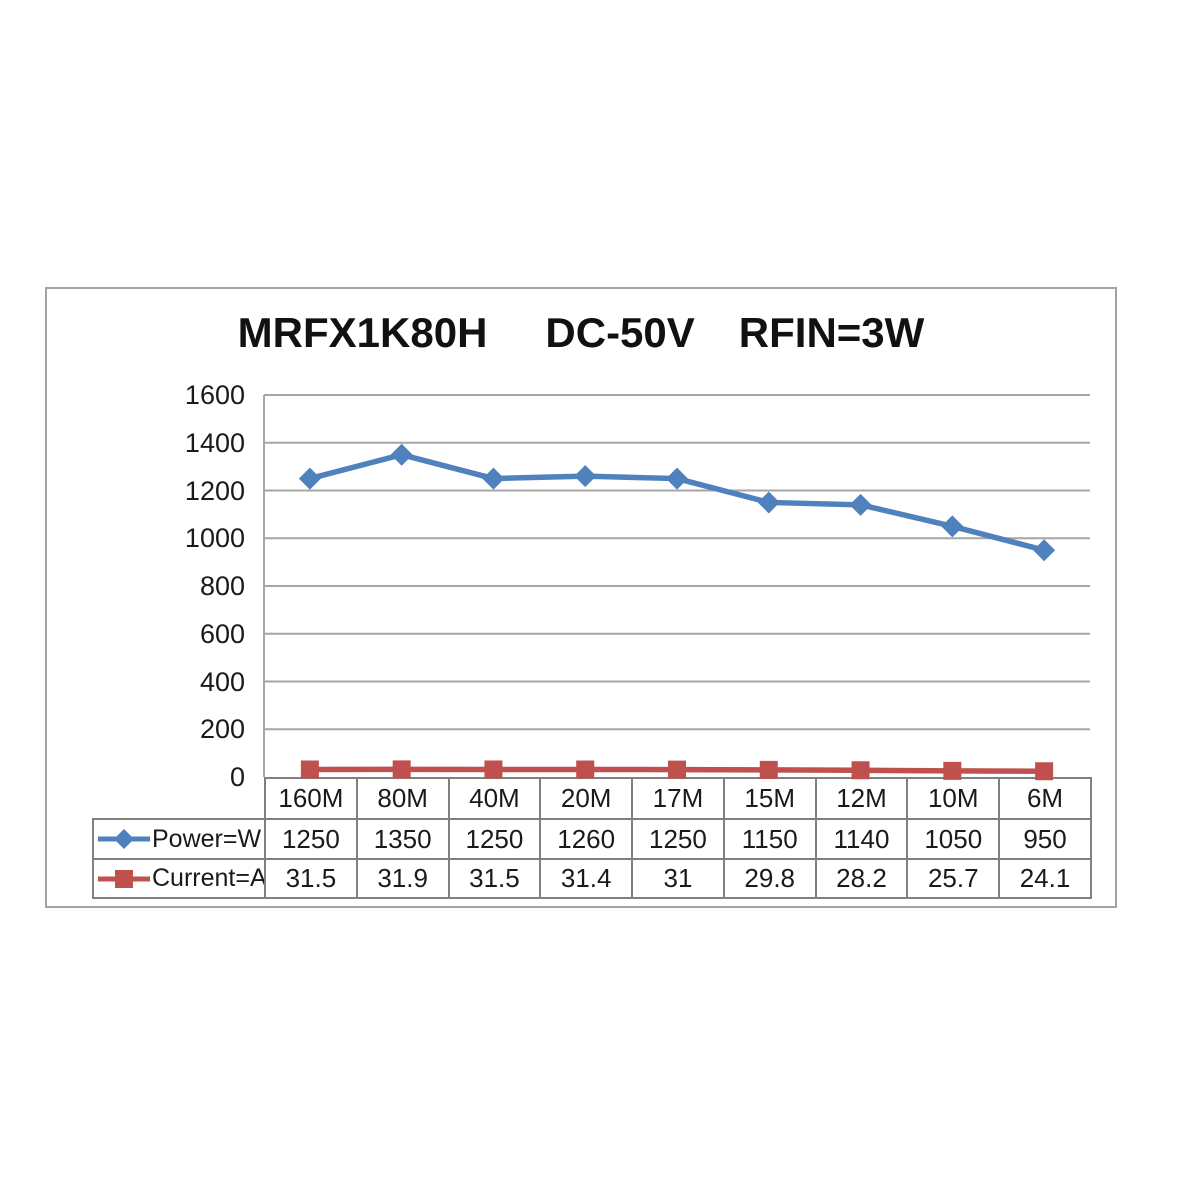 This screenshot has width=1200, height=1200. I want to click on category-cell: 80M, so click(402, 798).